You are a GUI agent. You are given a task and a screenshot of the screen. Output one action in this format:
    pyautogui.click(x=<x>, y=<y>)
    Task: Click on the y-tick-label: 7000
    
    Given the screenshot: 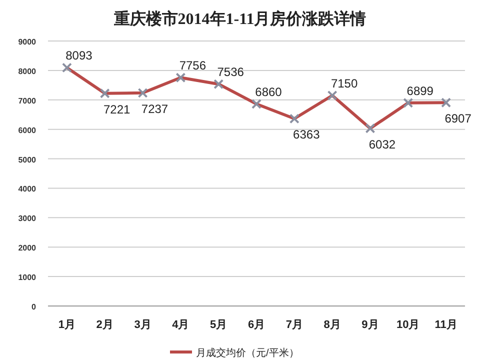 What is the action you would take?
    pyautogui.click(x=27, y=101)
    